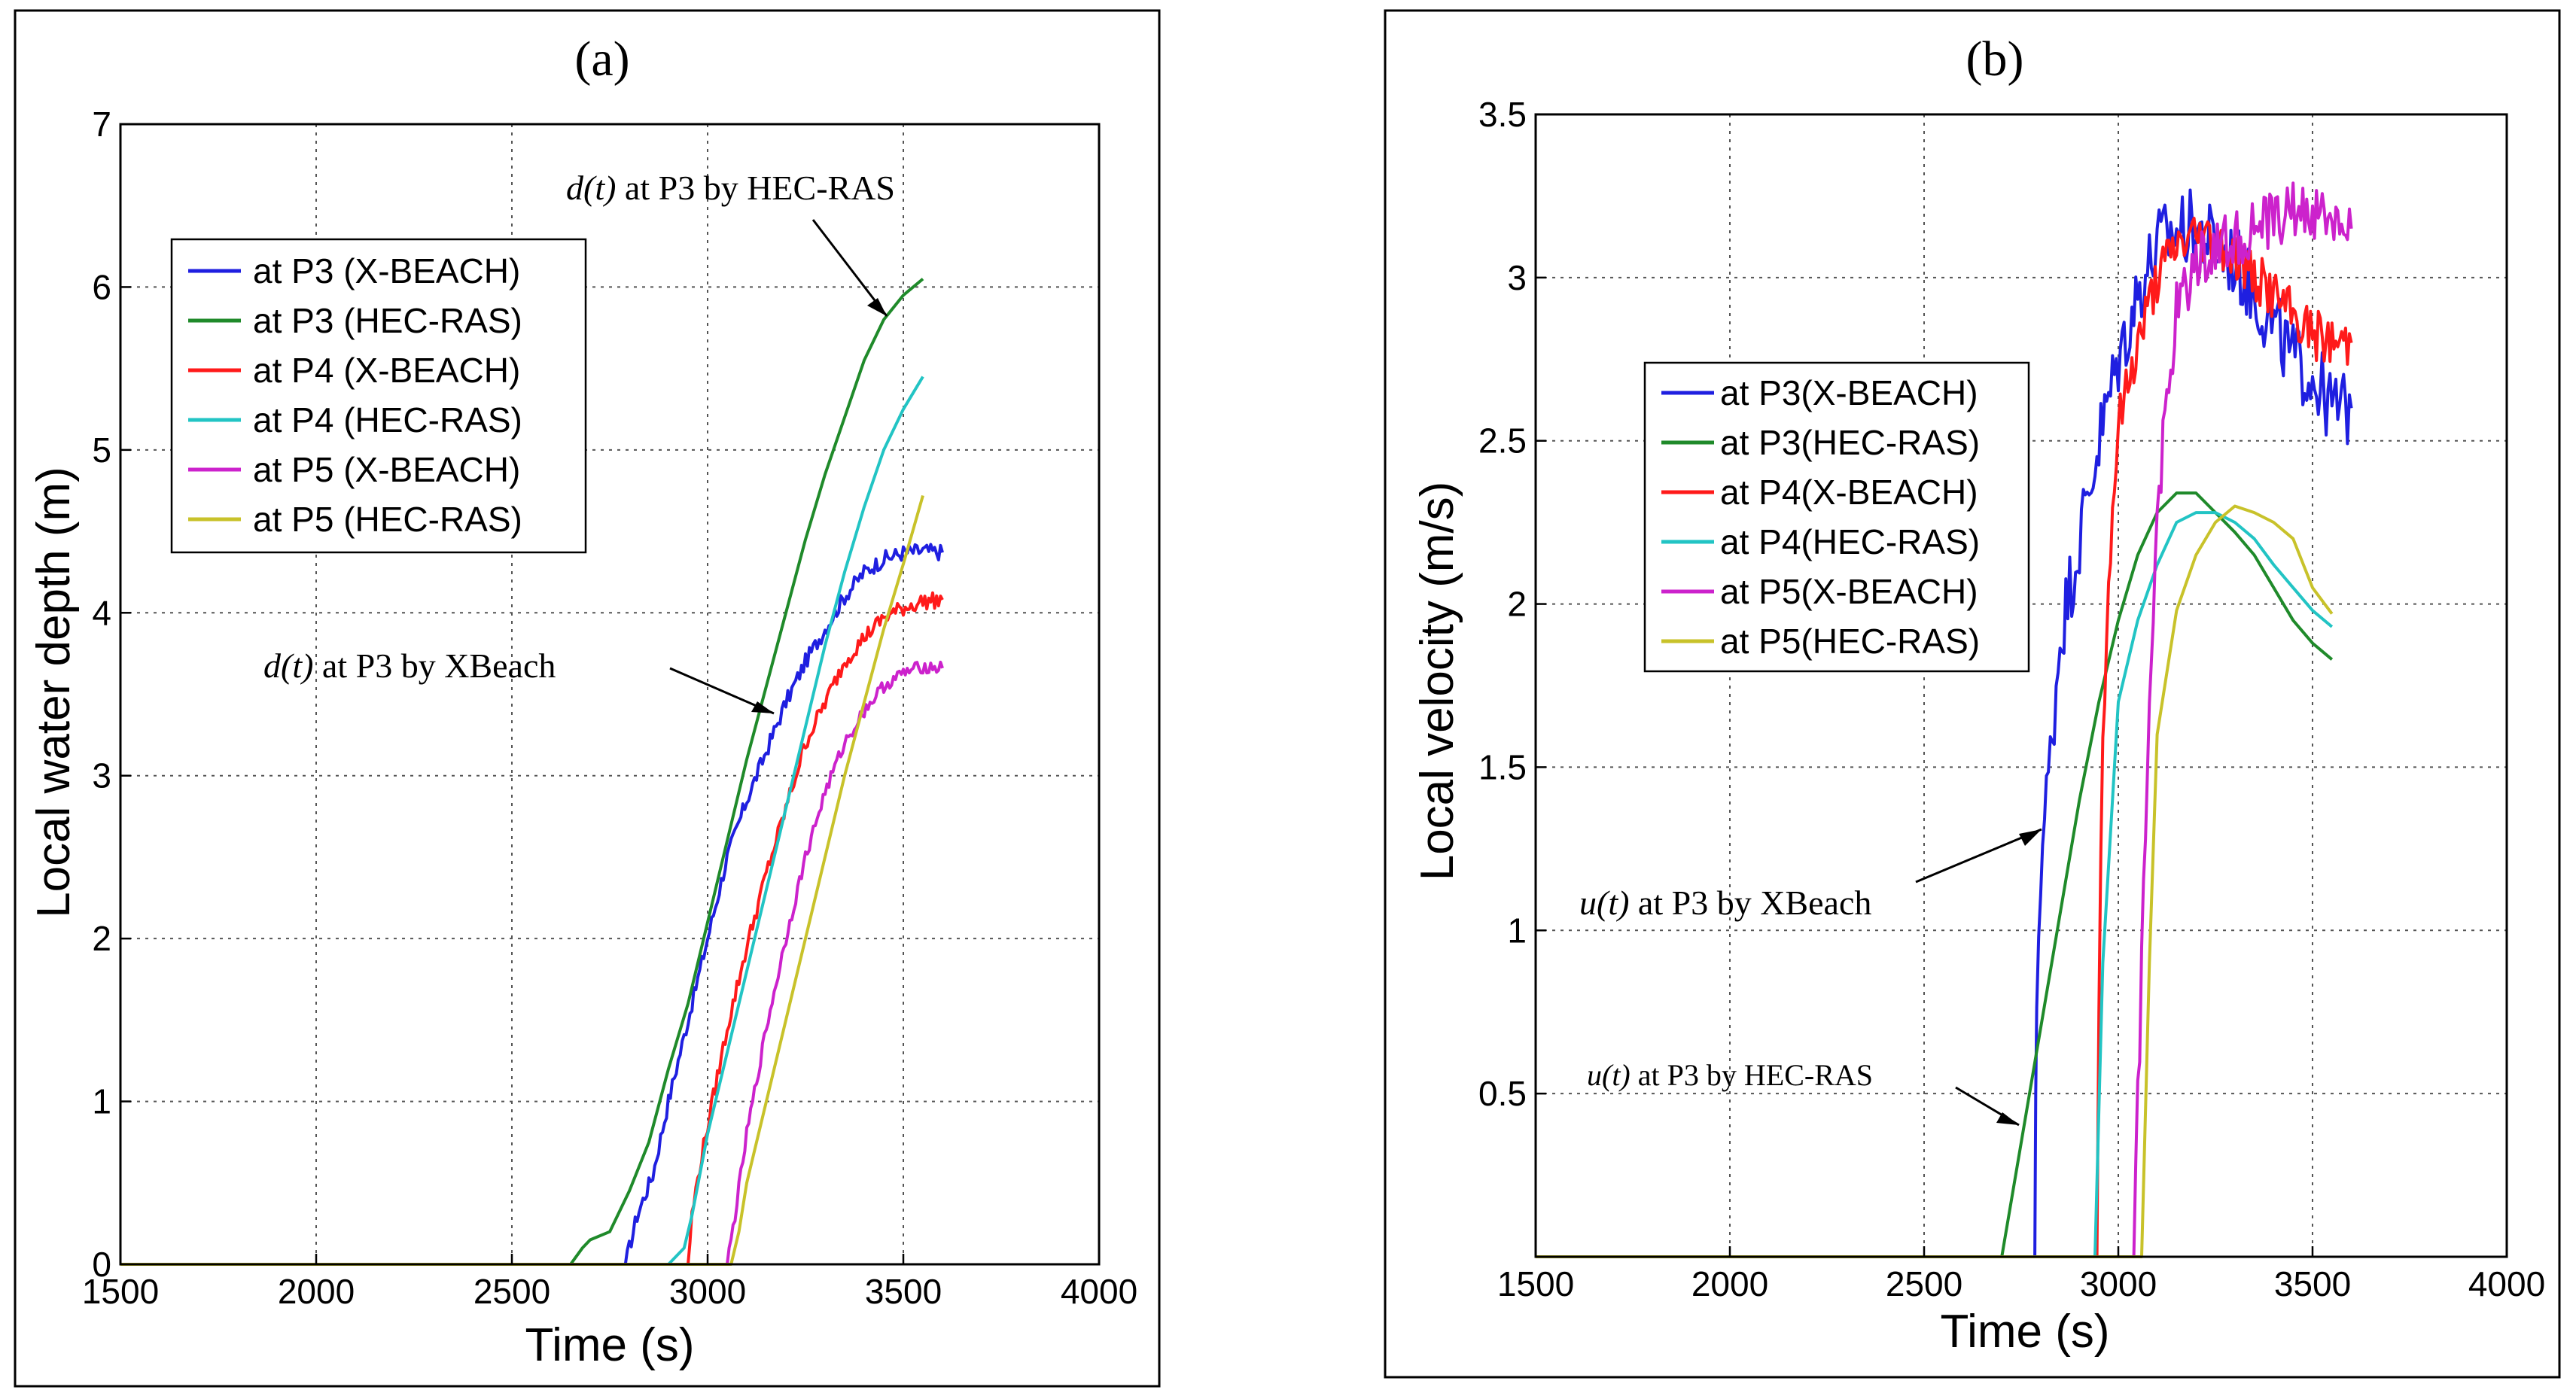 The height and width of the screenshot is (1396, 2576). Describe the element at coordinates (386, 469) in the screenshot. I see `legend-label: at P5 (X-BEACH)` at that location.